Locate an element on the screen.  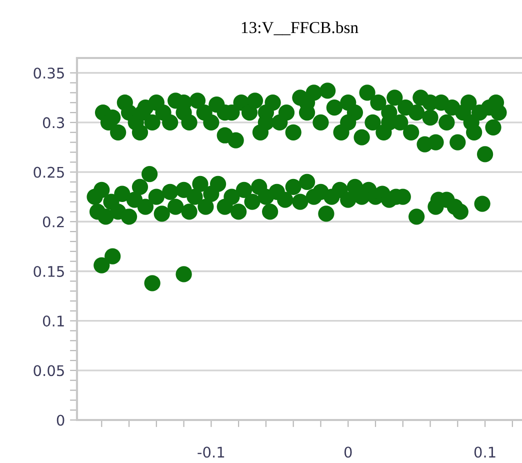
y-tick-label: 0.25 is located at coordinates (49, 172).